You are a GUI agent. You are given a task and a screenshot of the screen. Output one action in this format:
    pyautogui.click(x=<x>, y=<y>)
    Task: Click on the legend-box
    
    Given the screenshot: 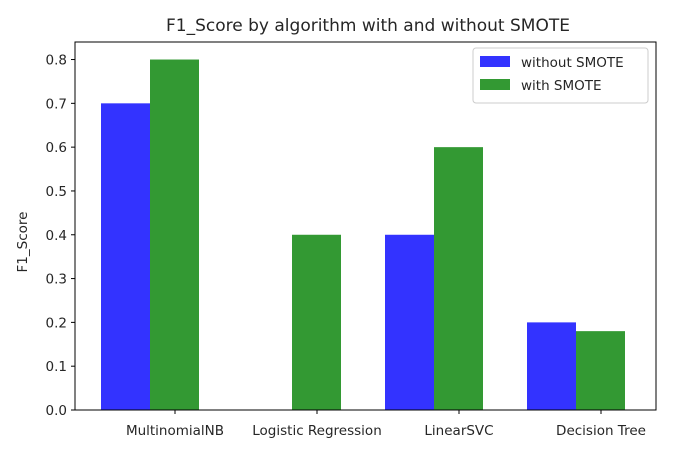 What is the action you would take?
    pyautogui.click(x=560, y=75)
    